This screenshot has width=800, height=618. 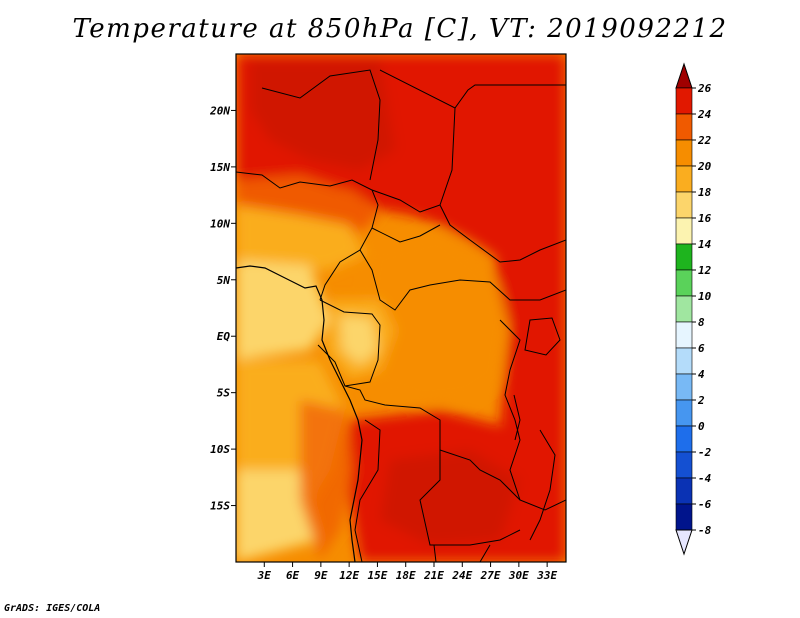 I want to click on colorbar-lower-triangle, so click(x=684, y=542).